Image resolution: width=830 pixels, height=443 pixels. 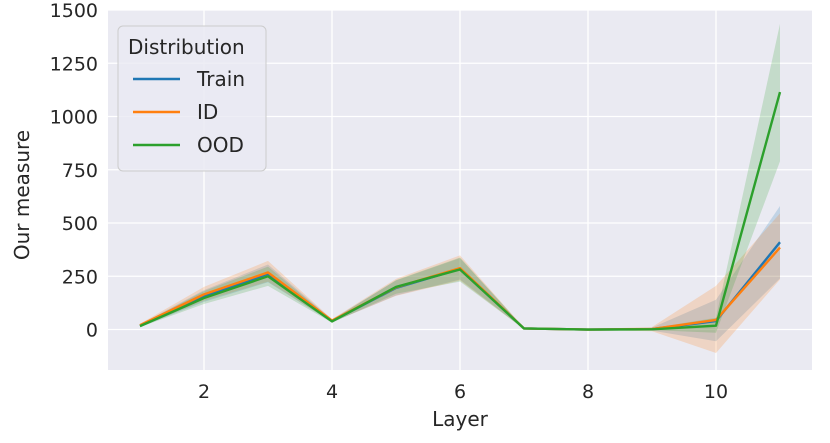 What do you see at coordinates (332, 392) in the screenshot?
I see `x-tick-label: 4` at bounding box center [332, 392].